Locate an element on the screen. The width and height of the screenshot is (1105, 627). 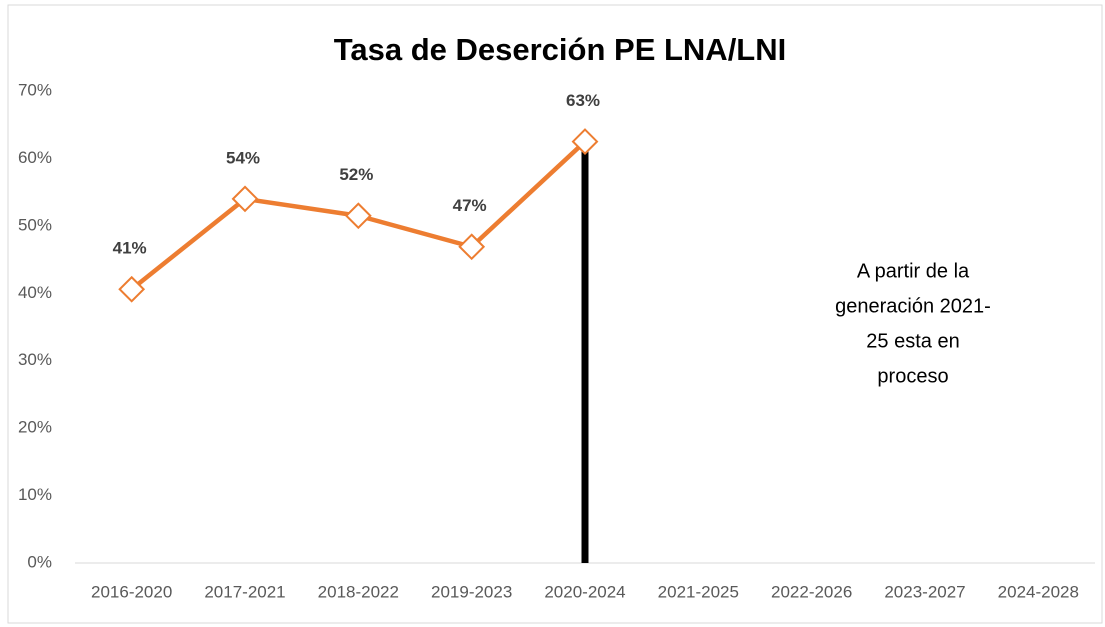
x-tick-label: 2024-2028 is located at coordinates (1038, 591).